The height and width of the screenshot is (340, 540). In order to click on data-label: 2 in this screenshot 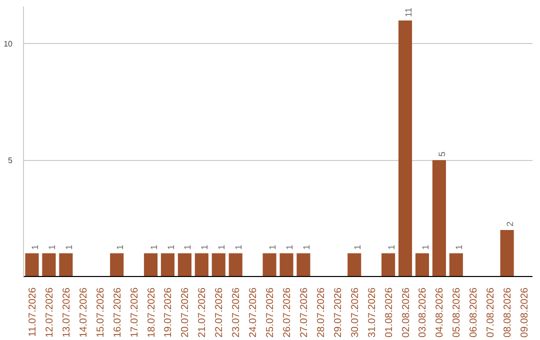, I will do `click(510, 223)`.